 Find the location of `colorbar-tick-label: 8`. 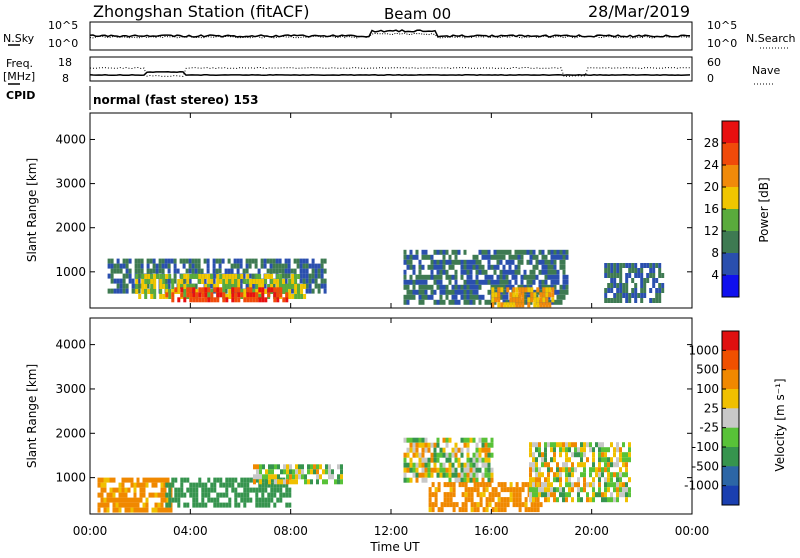

colorbar-tick-label: 8 is located at coordinates (715, 253).